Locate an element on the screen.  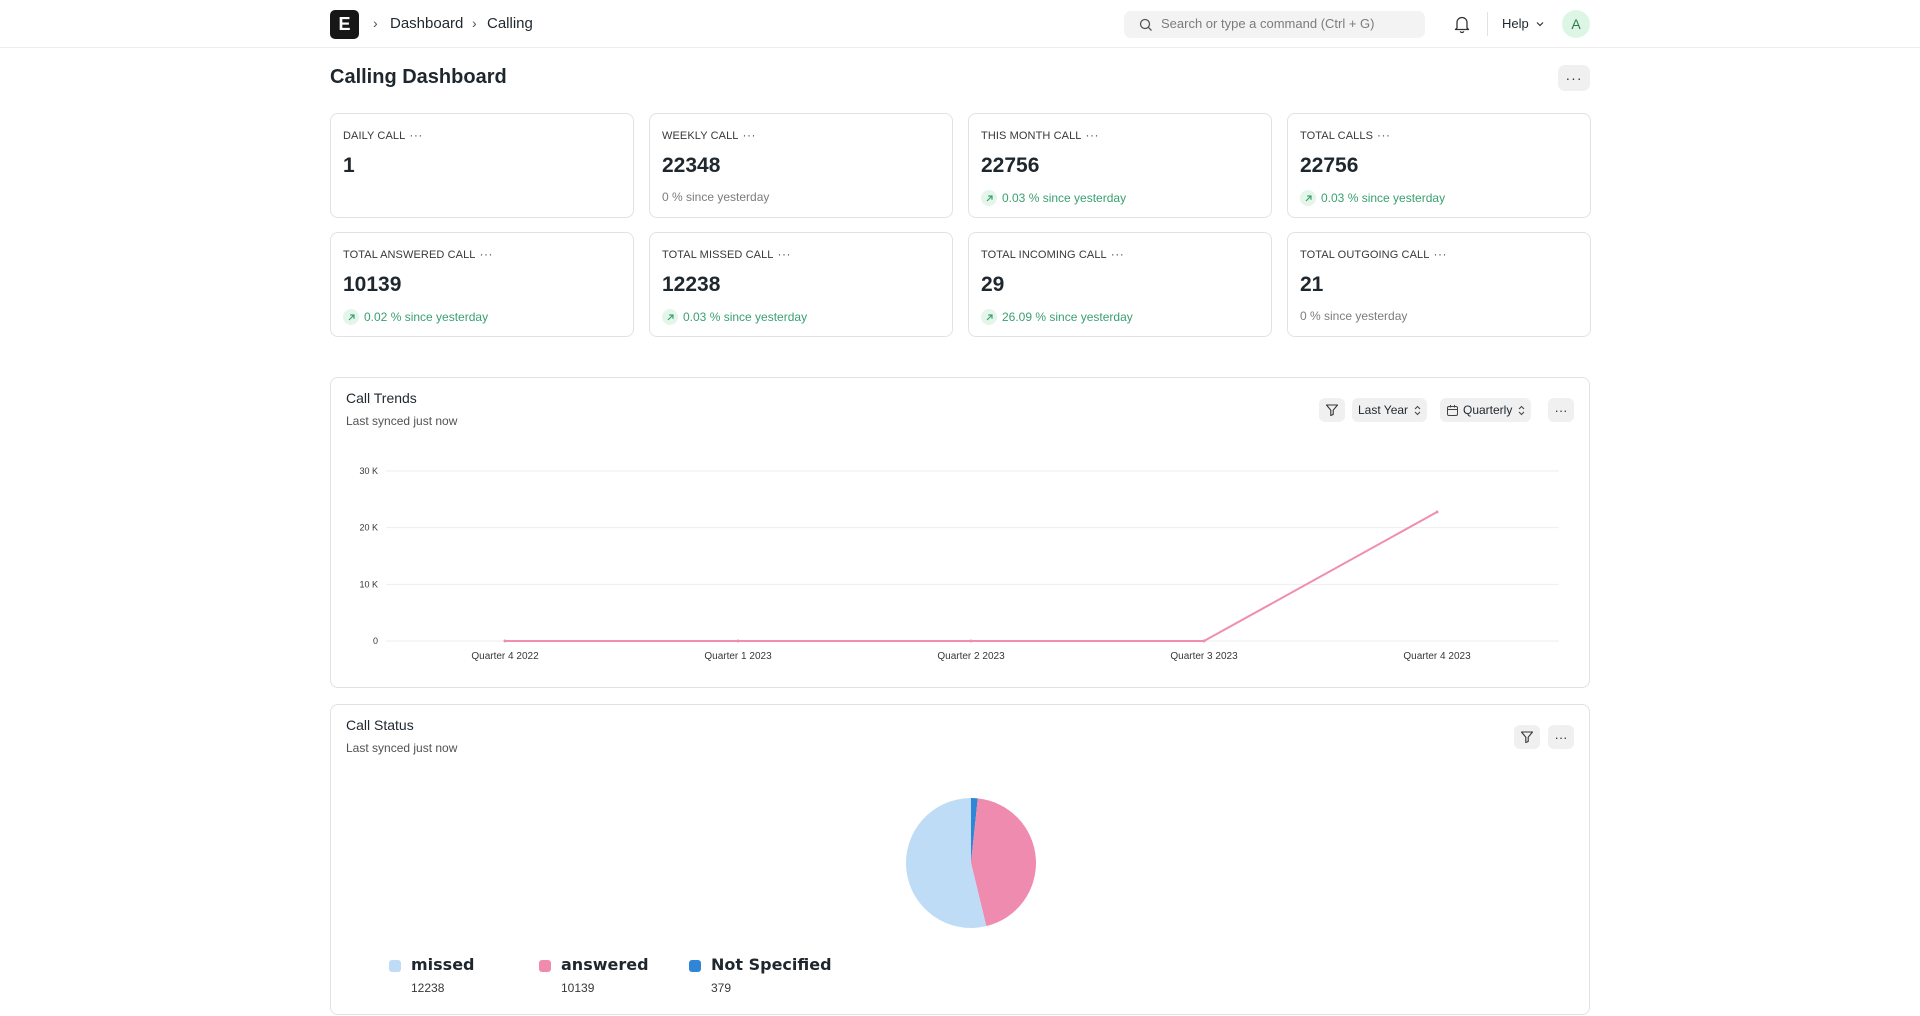
call-status-pie-chart is located at coordinates (971, 863).